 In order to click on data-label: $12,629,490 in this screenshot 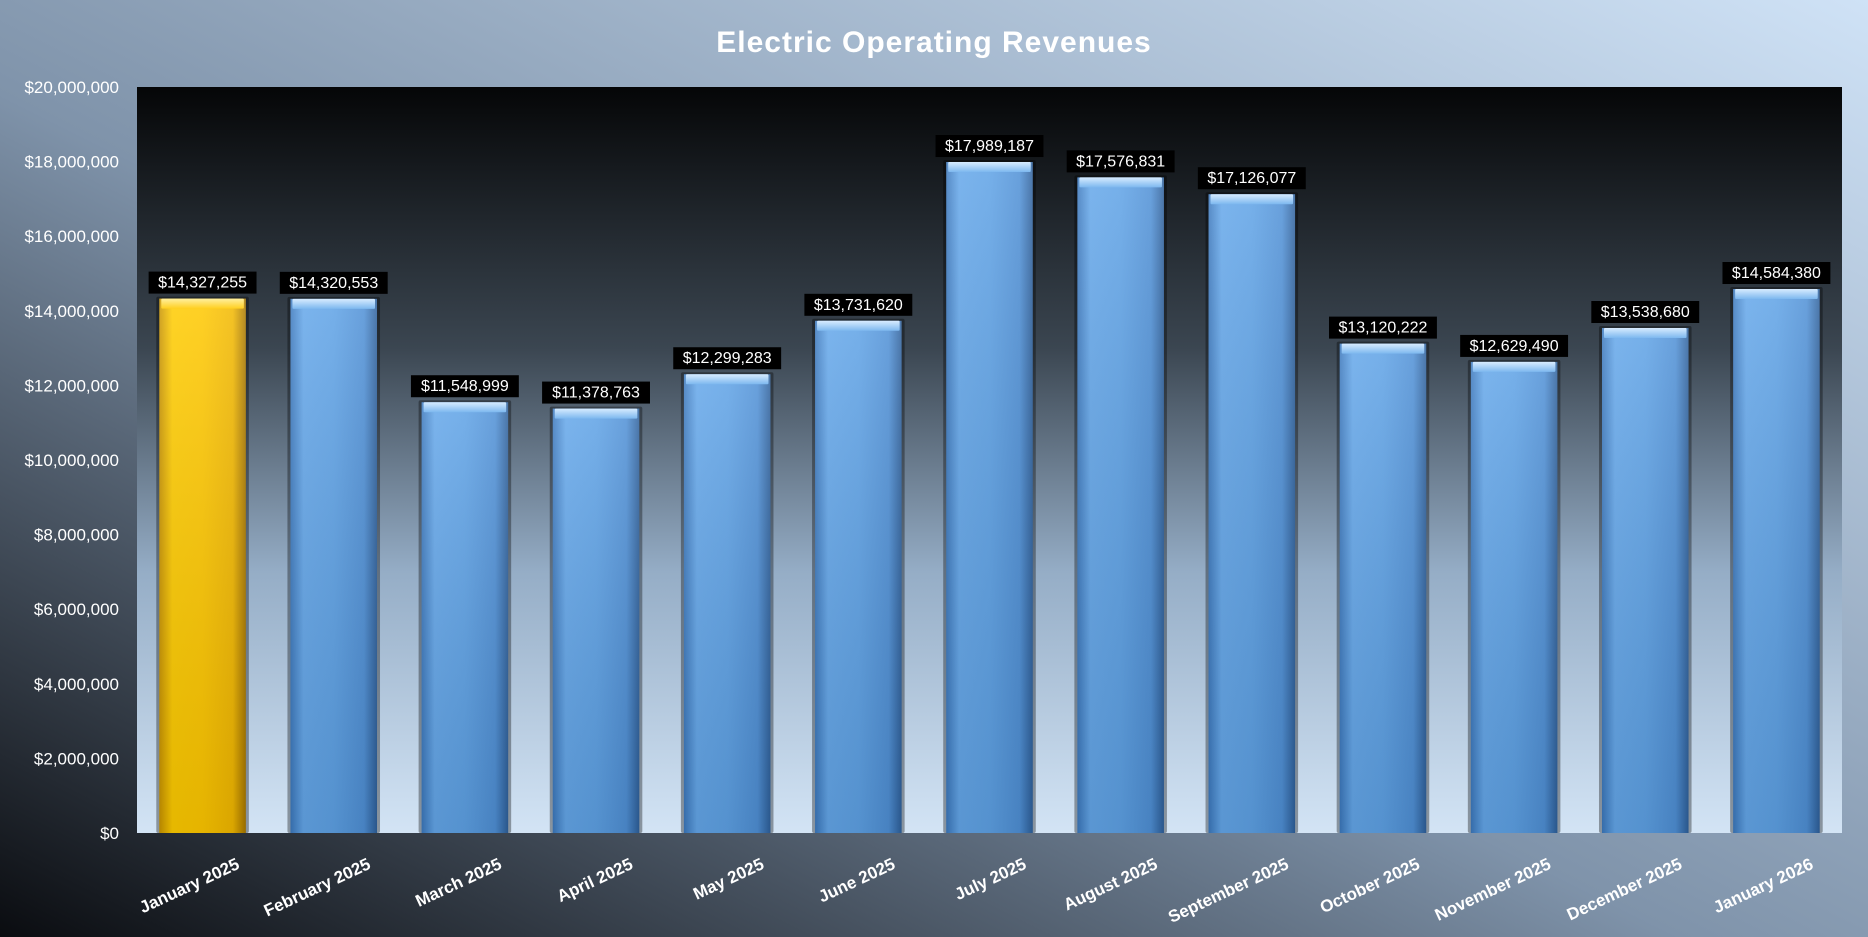, I will do `click(1514, 346)`.